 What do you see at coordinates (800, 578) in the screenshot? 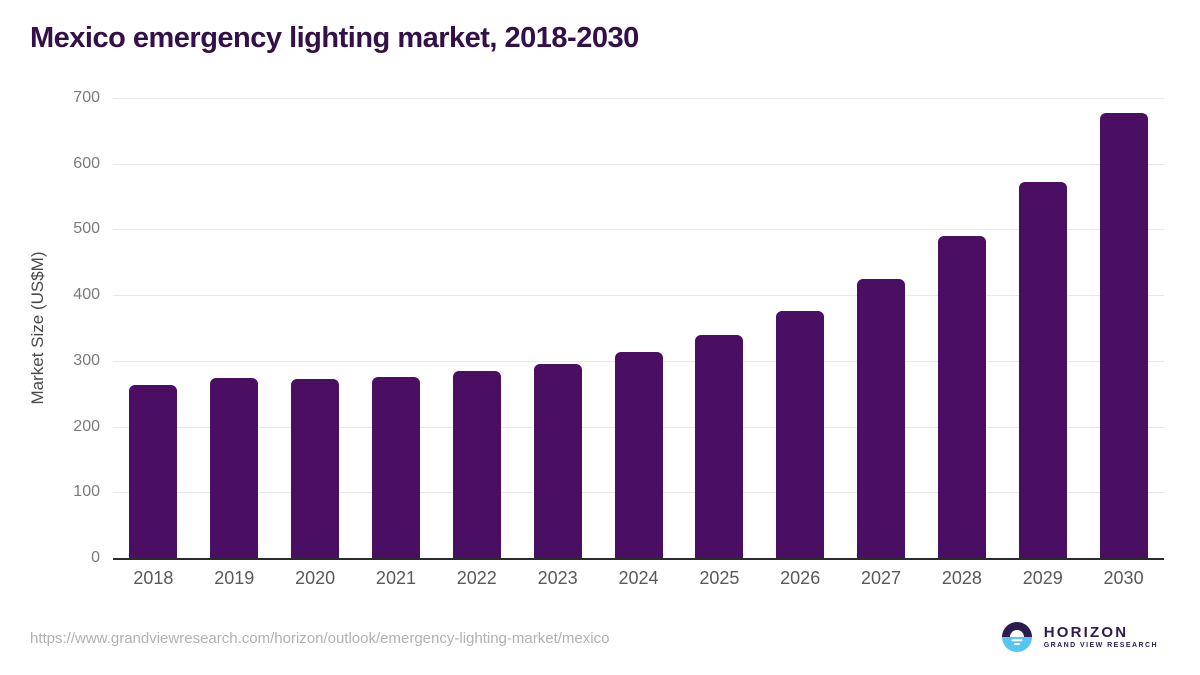
I see `x-tick-2026: 2026` at bounding box center [800, 578].